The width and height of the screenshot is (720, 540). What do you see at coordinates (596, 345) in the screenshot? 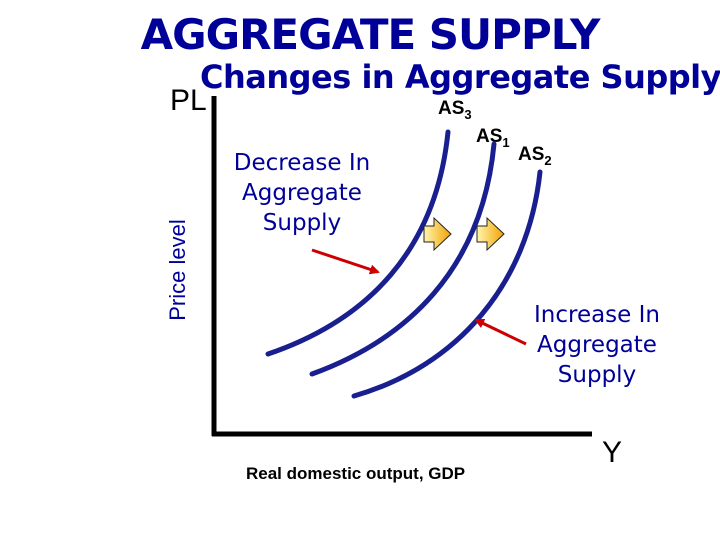
I see `increase-annotation: Increase In Aggregate Supply` at bounding box center [596, 345].